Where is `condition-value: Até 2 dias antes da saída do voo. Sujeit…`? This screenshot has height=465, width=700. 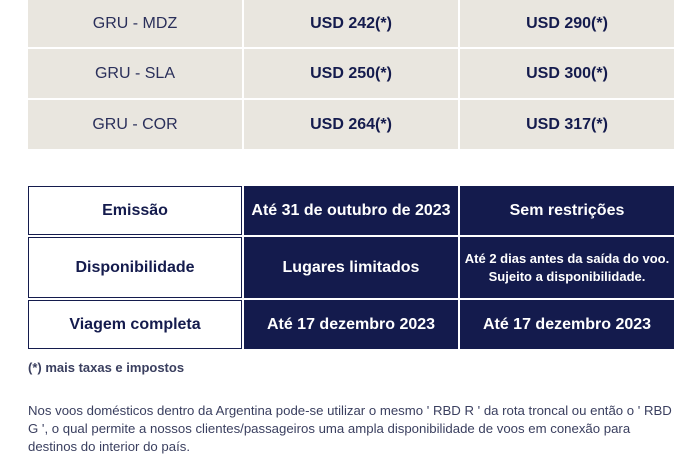
condition-value: Até 2 dias antes da saída do voo. Sujeit… is located at coordinates (567, 267).